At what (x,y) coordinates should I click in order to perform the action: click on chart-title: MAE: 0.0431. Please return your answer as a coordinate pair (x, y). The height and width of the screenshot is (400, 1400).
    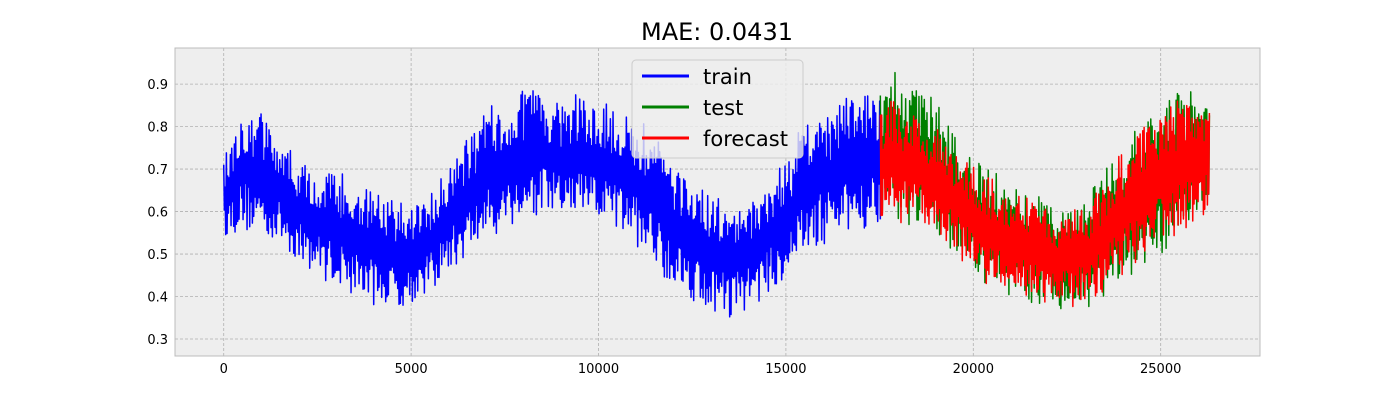
    Looking at the image, I should click on (717, 32).